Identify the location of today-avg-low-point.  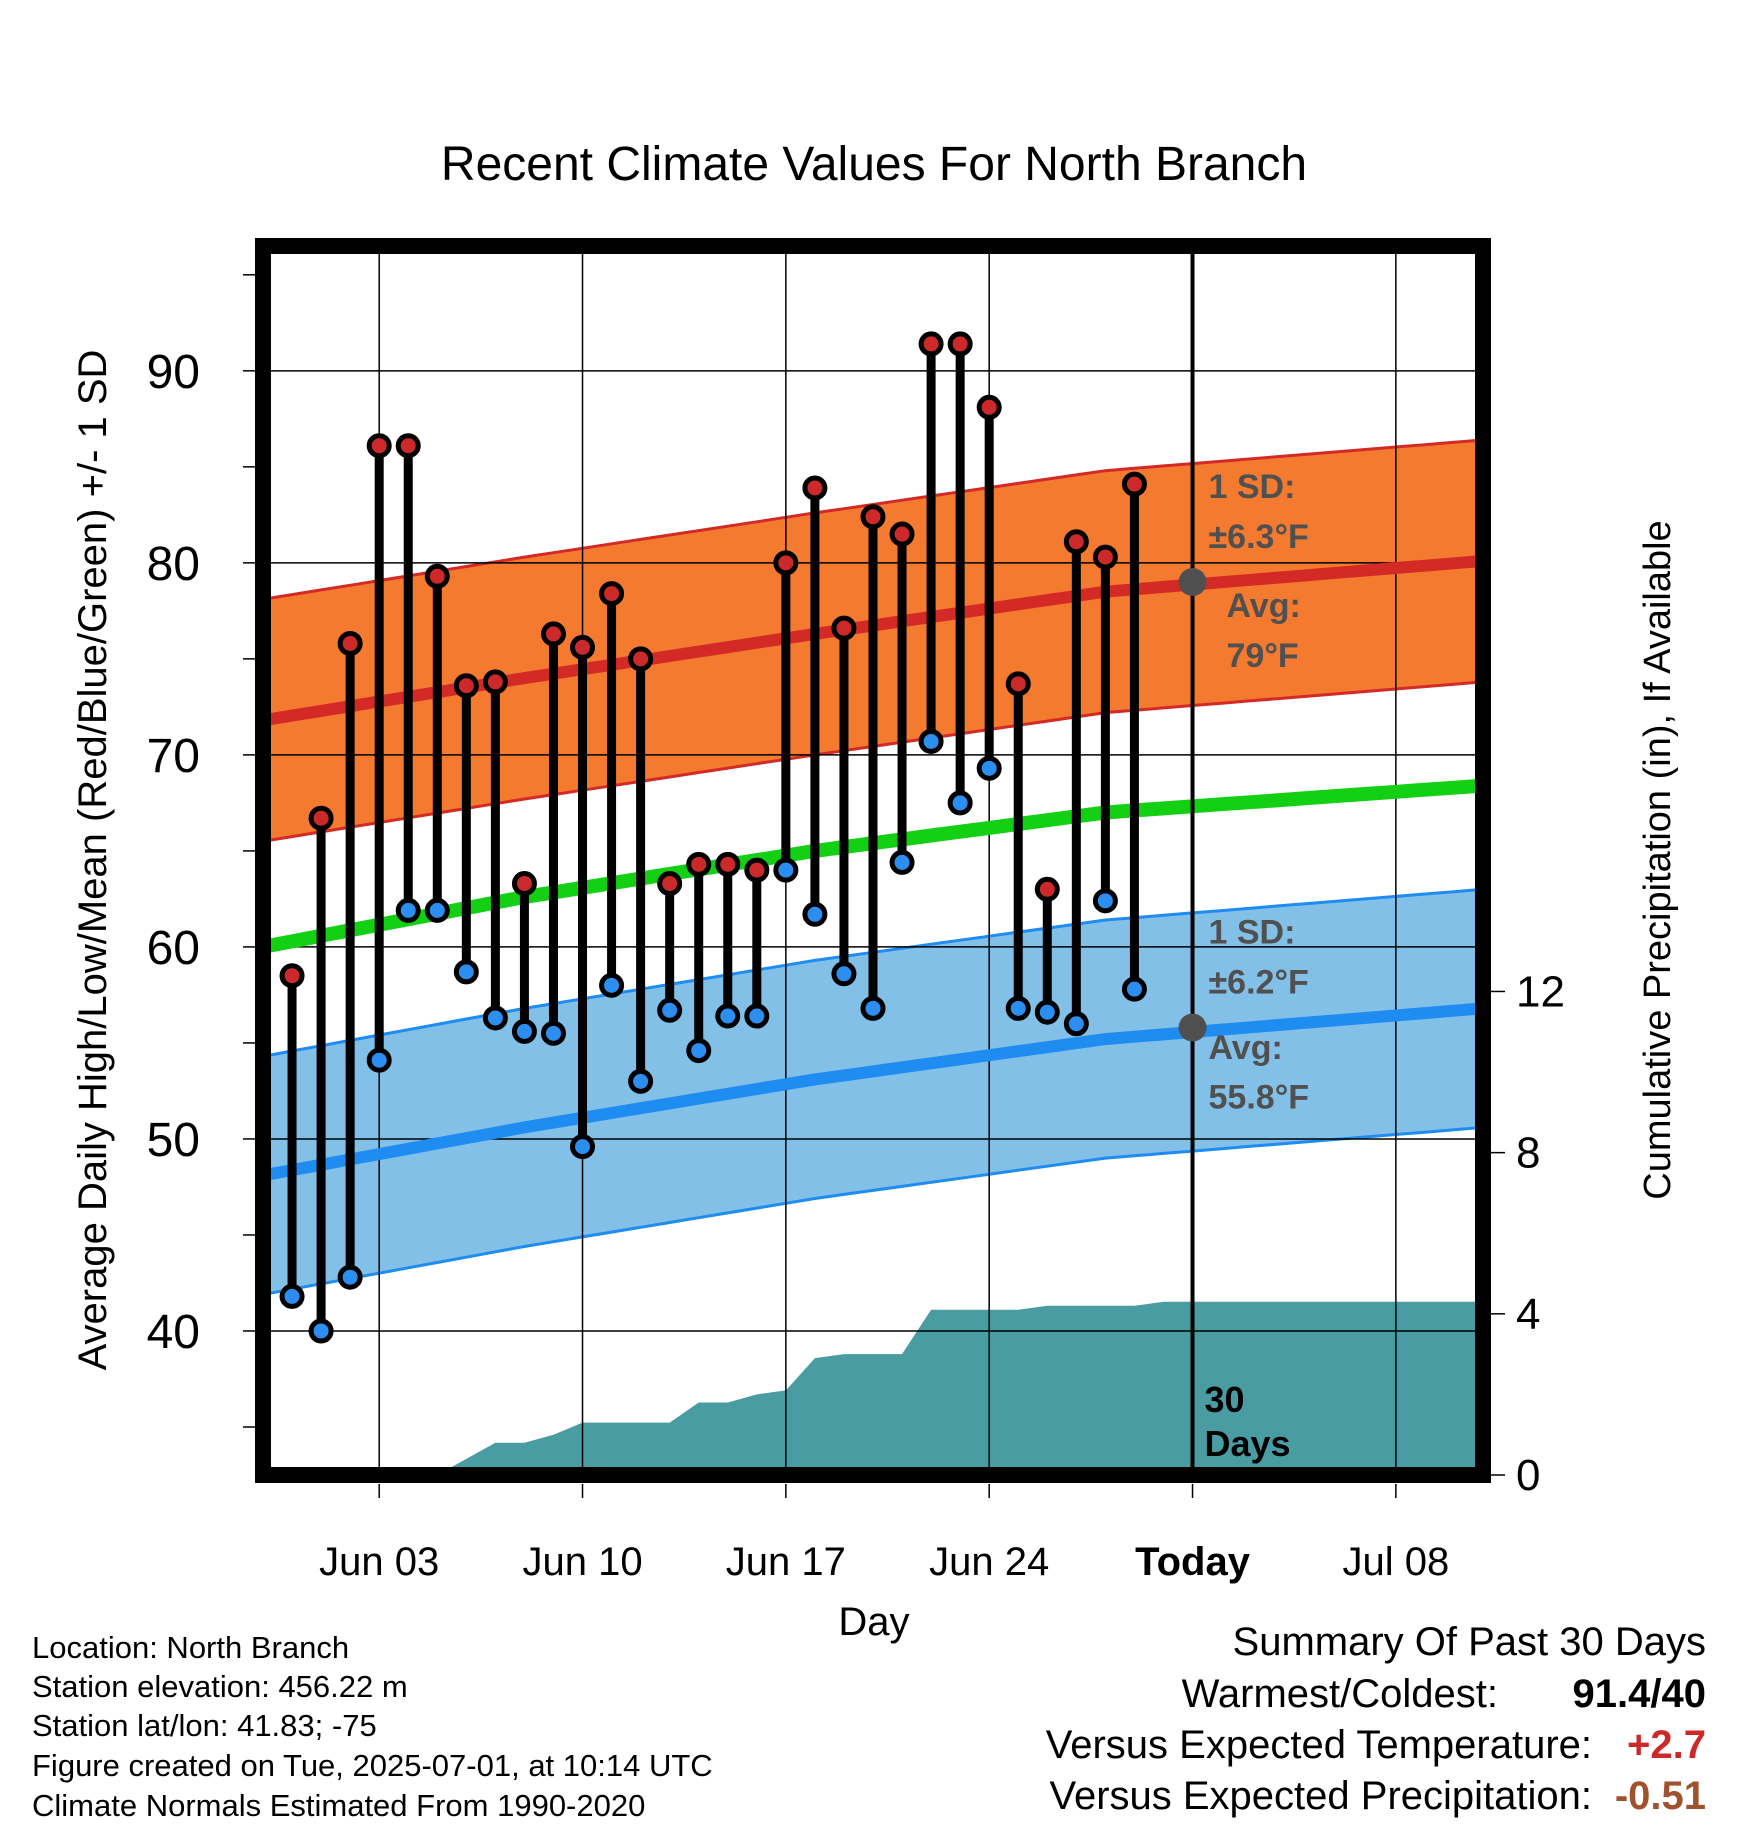
(1192, 1027).